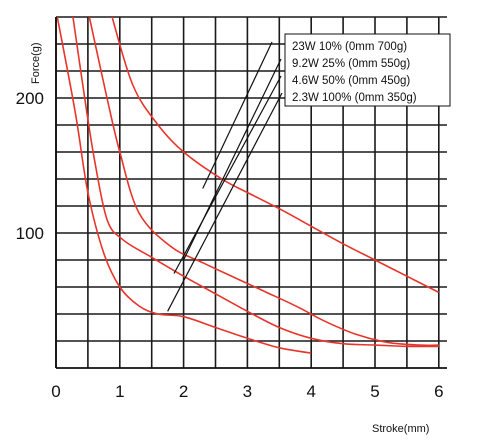 This screenshot has width=497, height=446. I want to click on legend-box, so click(367, 70).